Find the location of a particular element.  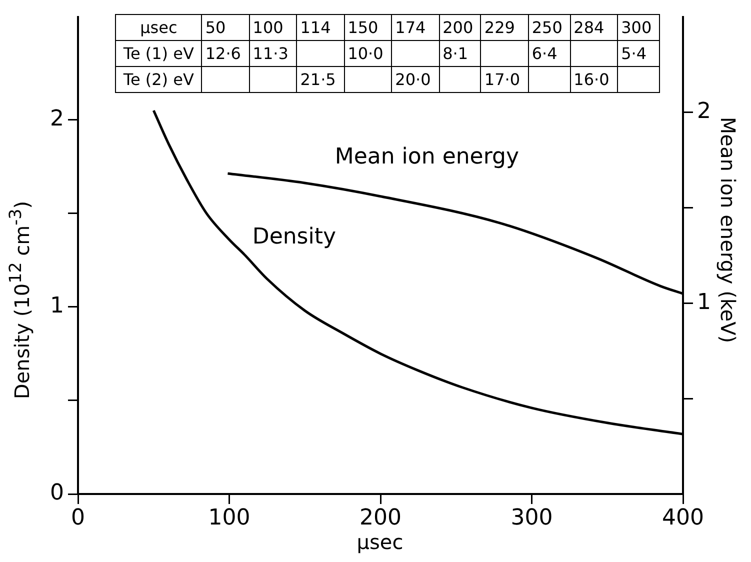

text: μsec 50 100 114 150 174 200 229 250 284 300 is located at coordinates (396, 27).